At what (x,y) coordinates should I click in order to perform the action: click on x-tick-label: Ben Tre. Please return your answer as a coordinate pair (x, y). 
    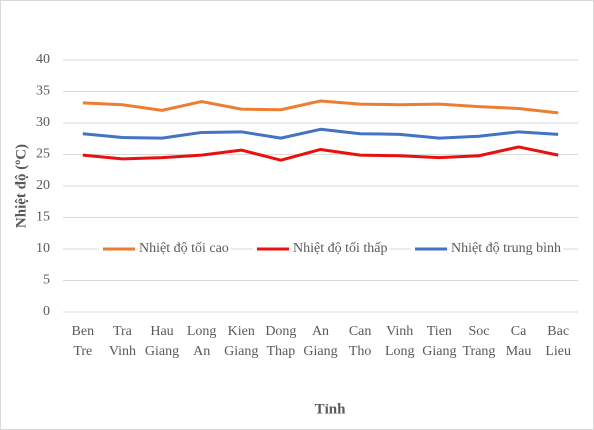
    Looking at the image, I should click on (83, 341).